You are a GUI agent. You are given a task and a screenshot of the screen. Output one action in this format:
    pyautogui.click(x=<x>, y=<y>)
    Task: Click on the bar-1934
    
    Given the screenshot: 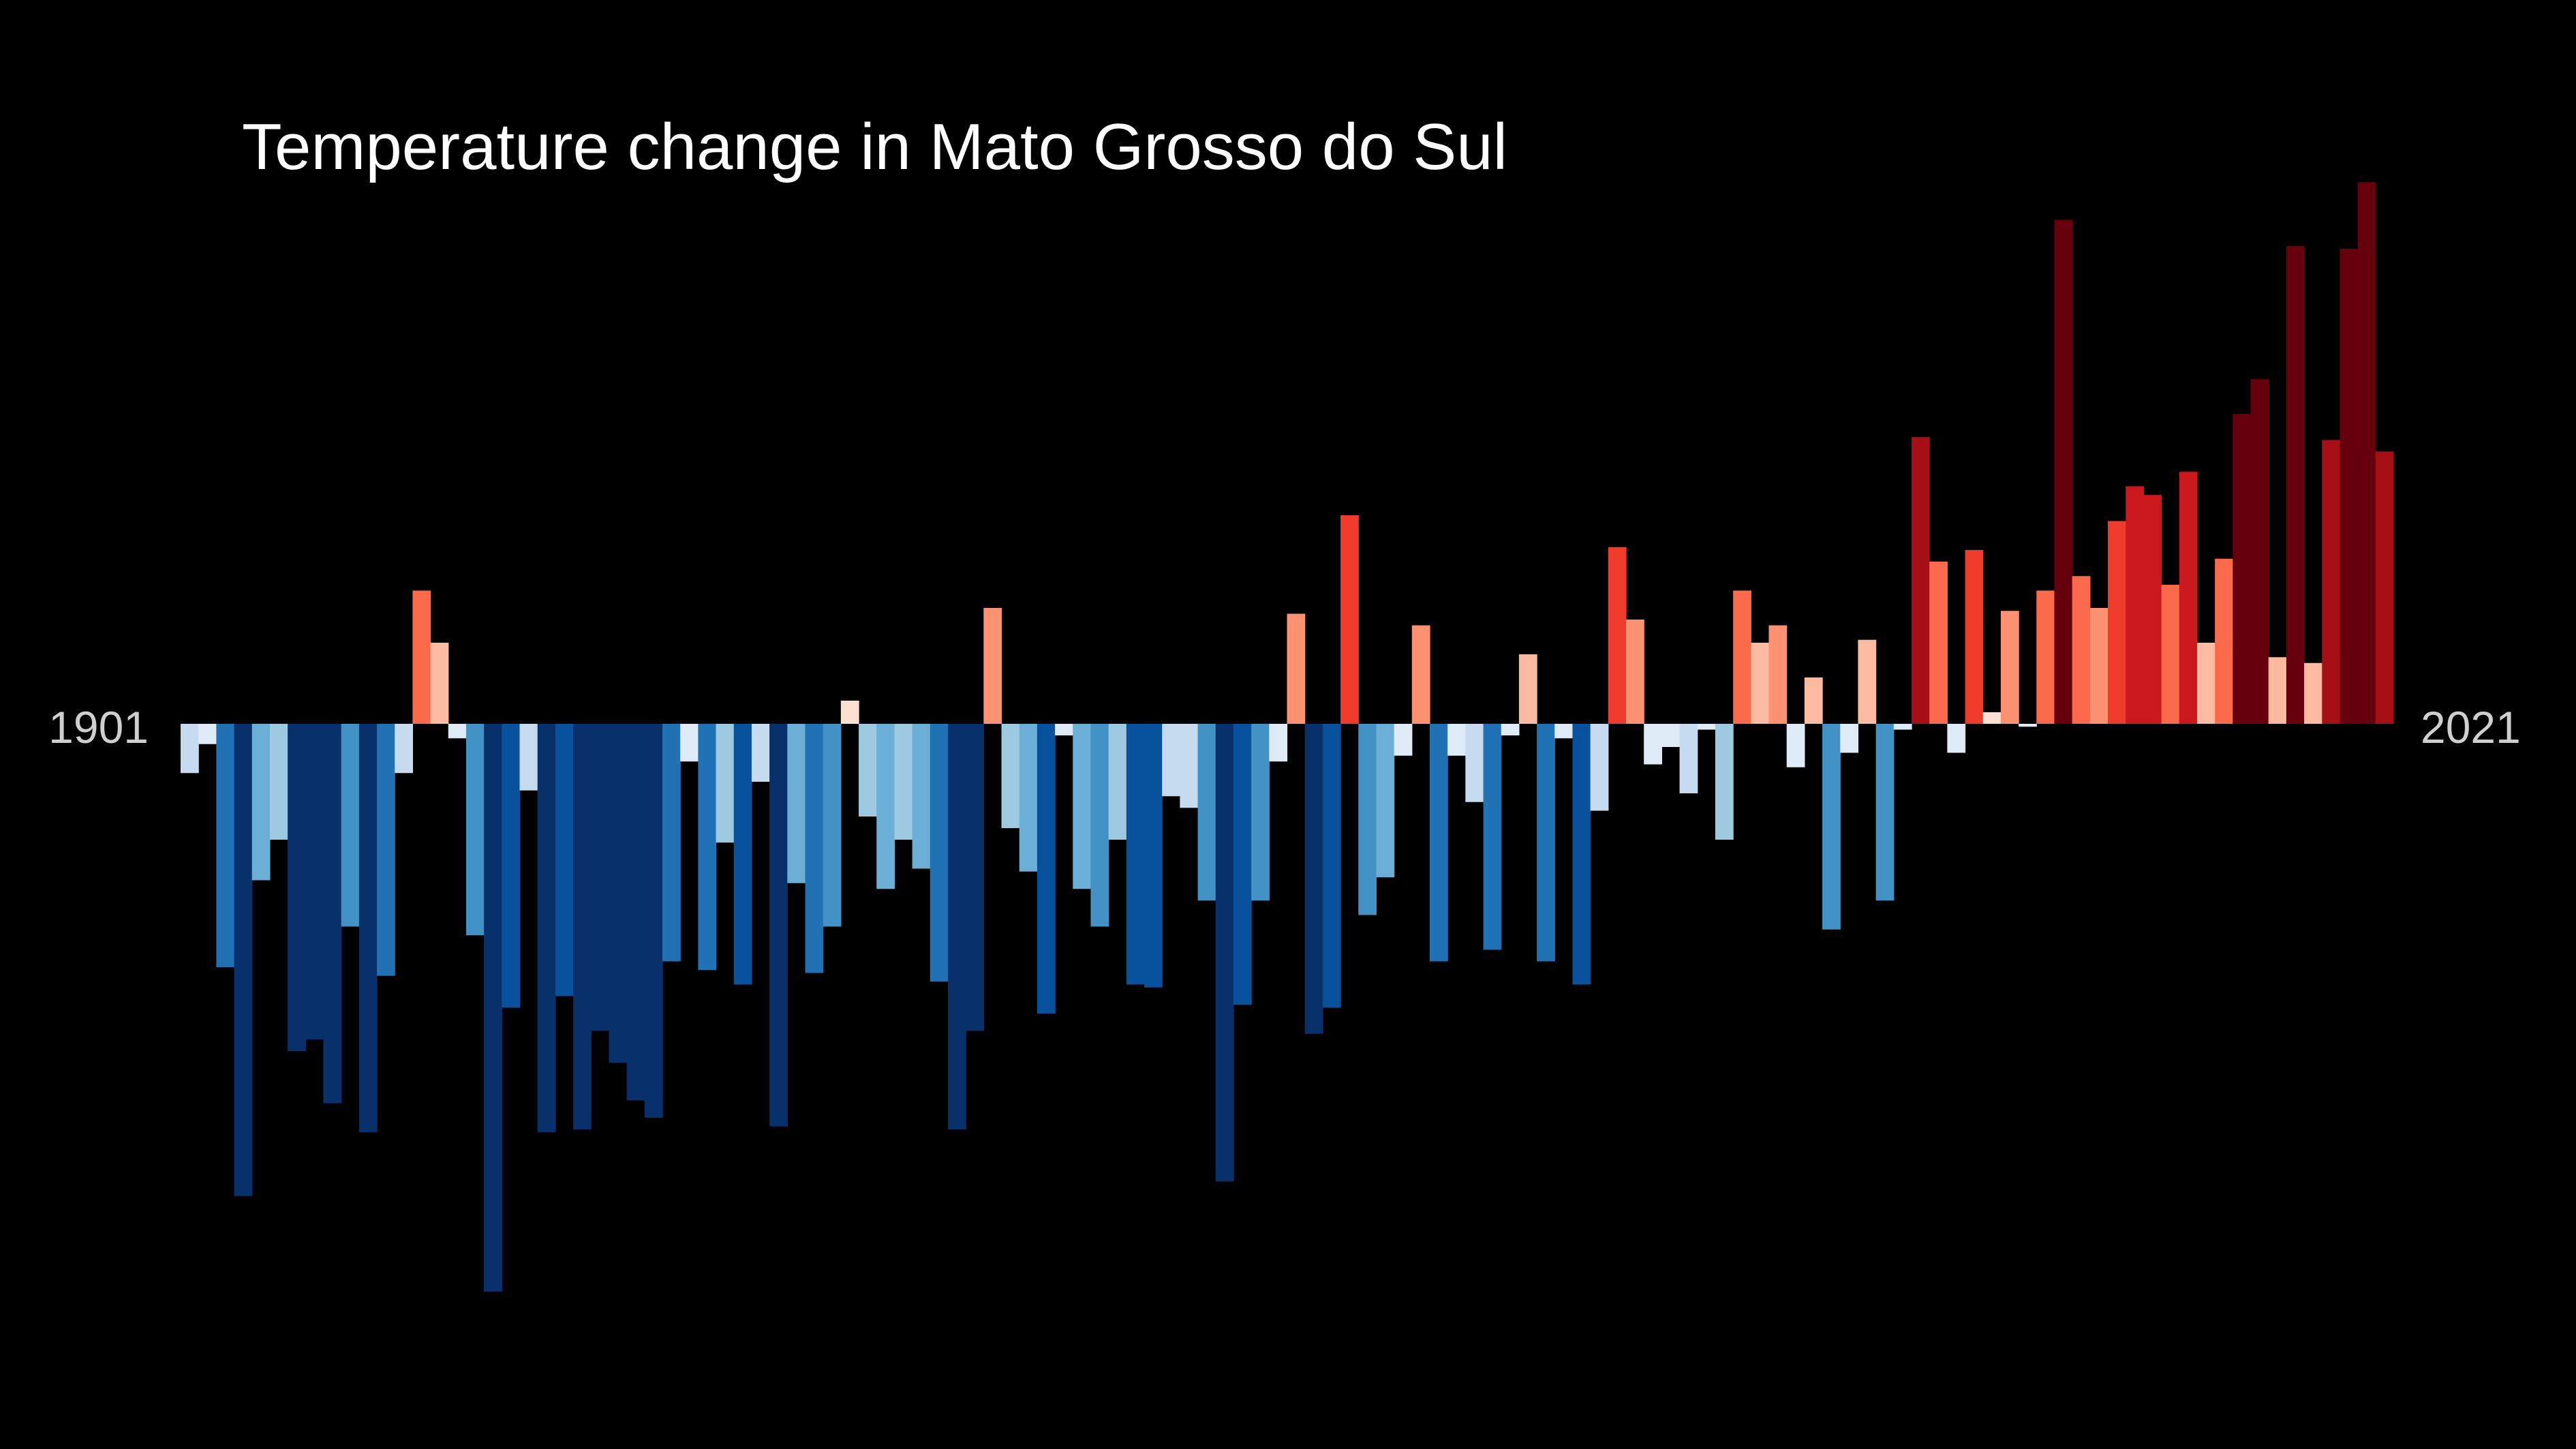 What is the action you would take?
    pyautogui.click(x=779, y=926)
    